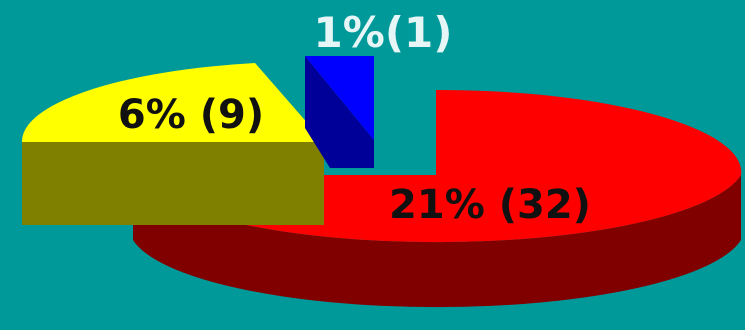 The height and width of the screenshot is (330, 745). I want to click on pie-label-yellow: 6% (9), so click(191, 115).